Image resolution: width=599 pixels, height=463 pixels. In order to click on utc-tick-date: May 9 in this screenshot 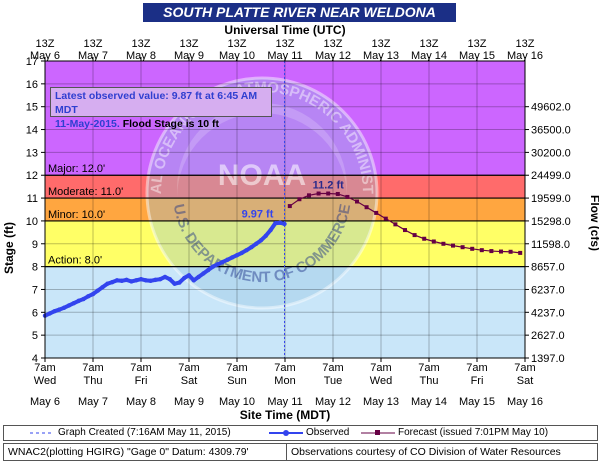, I will do `click(189, 56)`.